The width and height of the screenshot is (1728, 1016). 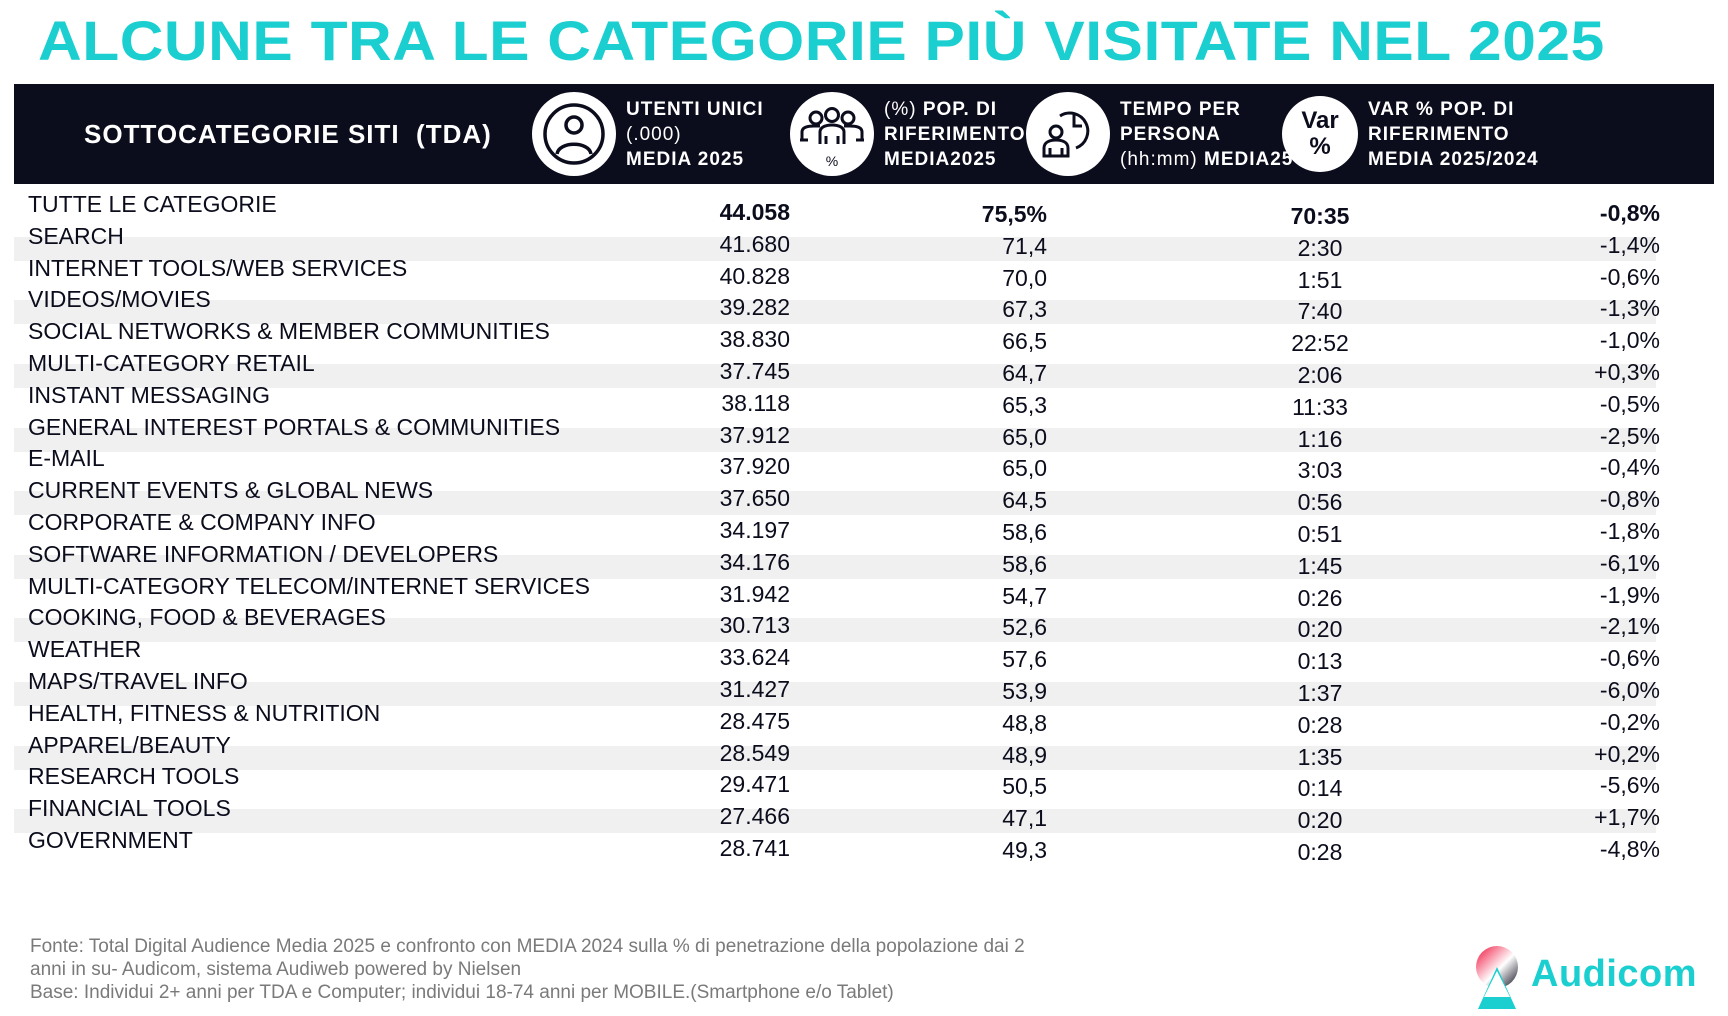 What do you see at coordinates (754, 689) in the screenshot?
I see `unique-users-value: 31.427` at bounding box center [754, 689].